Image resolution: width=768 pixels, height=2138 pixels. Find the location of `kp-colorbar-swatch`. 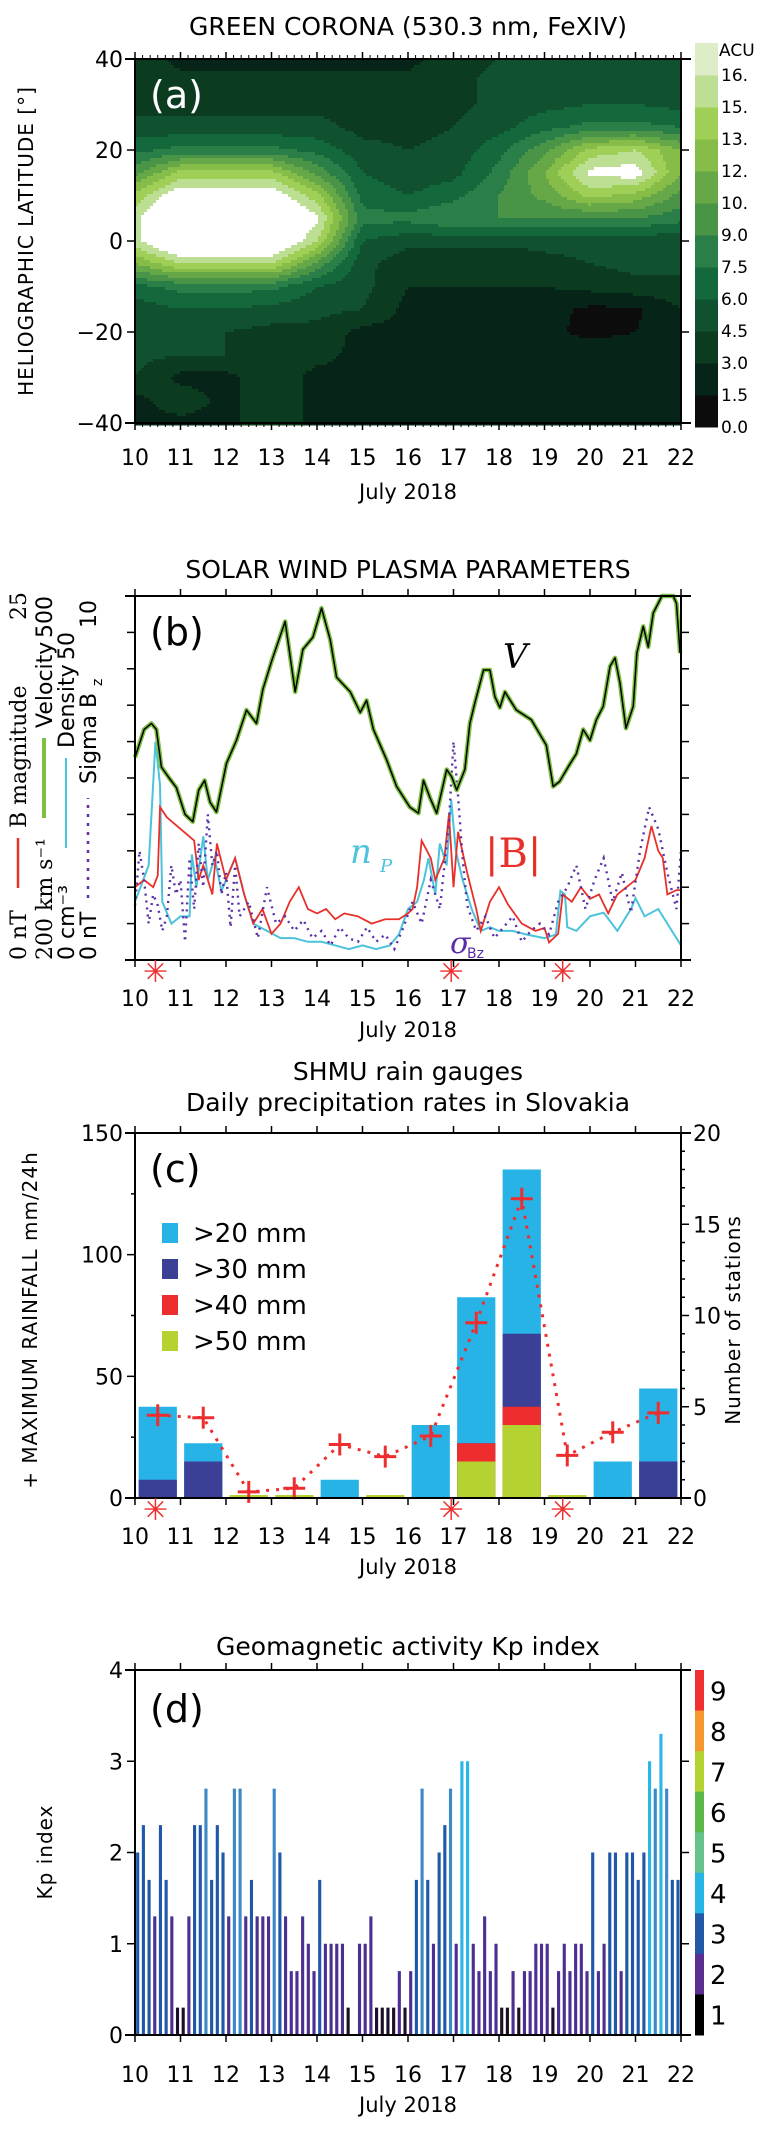

kp-colorbar-swatch is located at coordinates (699, 1893).